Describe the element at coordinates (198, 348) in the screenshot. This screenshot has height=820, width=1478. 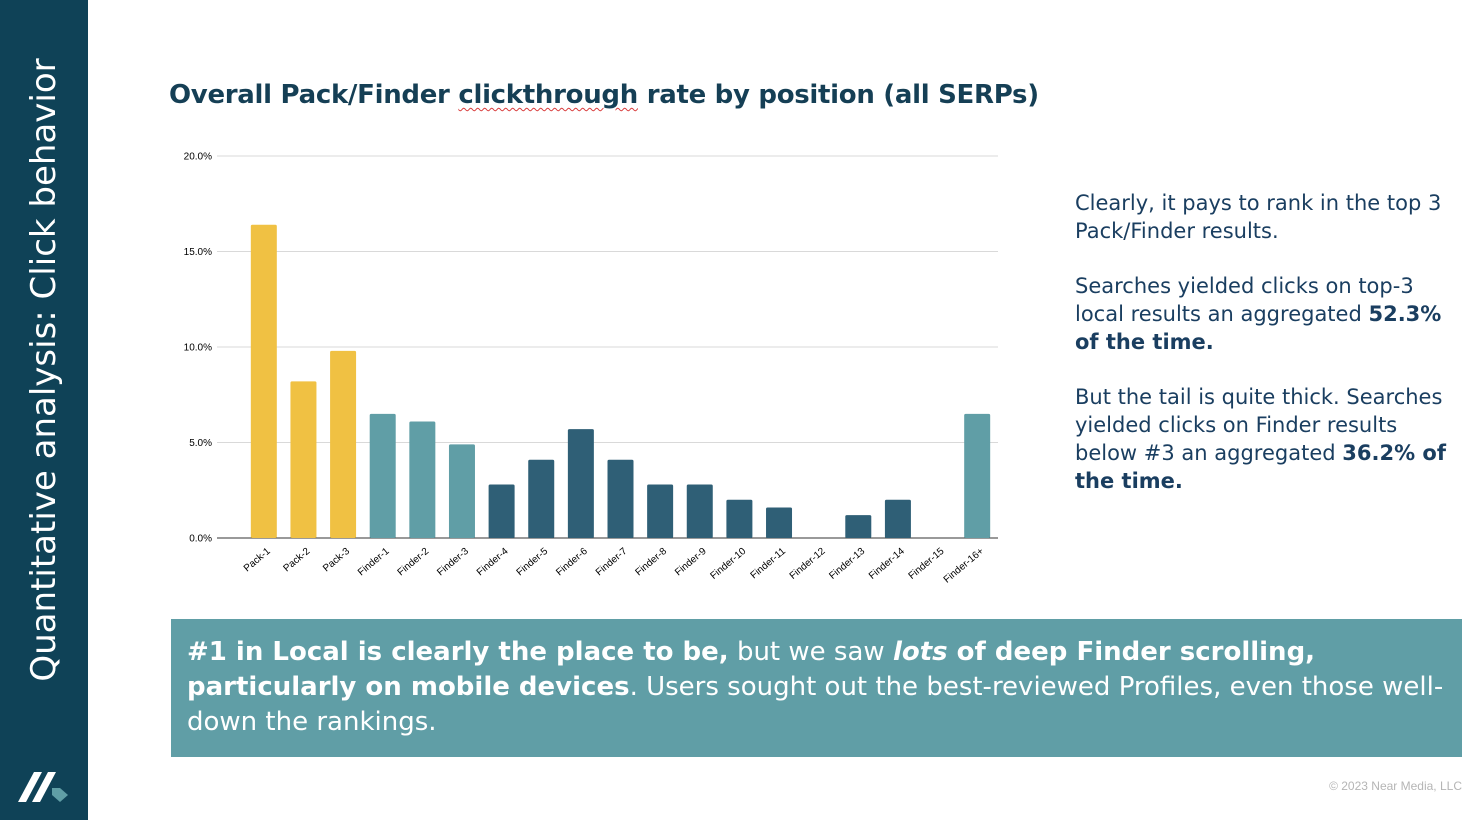
I see `y-tick-label: 10.0%` at that location.